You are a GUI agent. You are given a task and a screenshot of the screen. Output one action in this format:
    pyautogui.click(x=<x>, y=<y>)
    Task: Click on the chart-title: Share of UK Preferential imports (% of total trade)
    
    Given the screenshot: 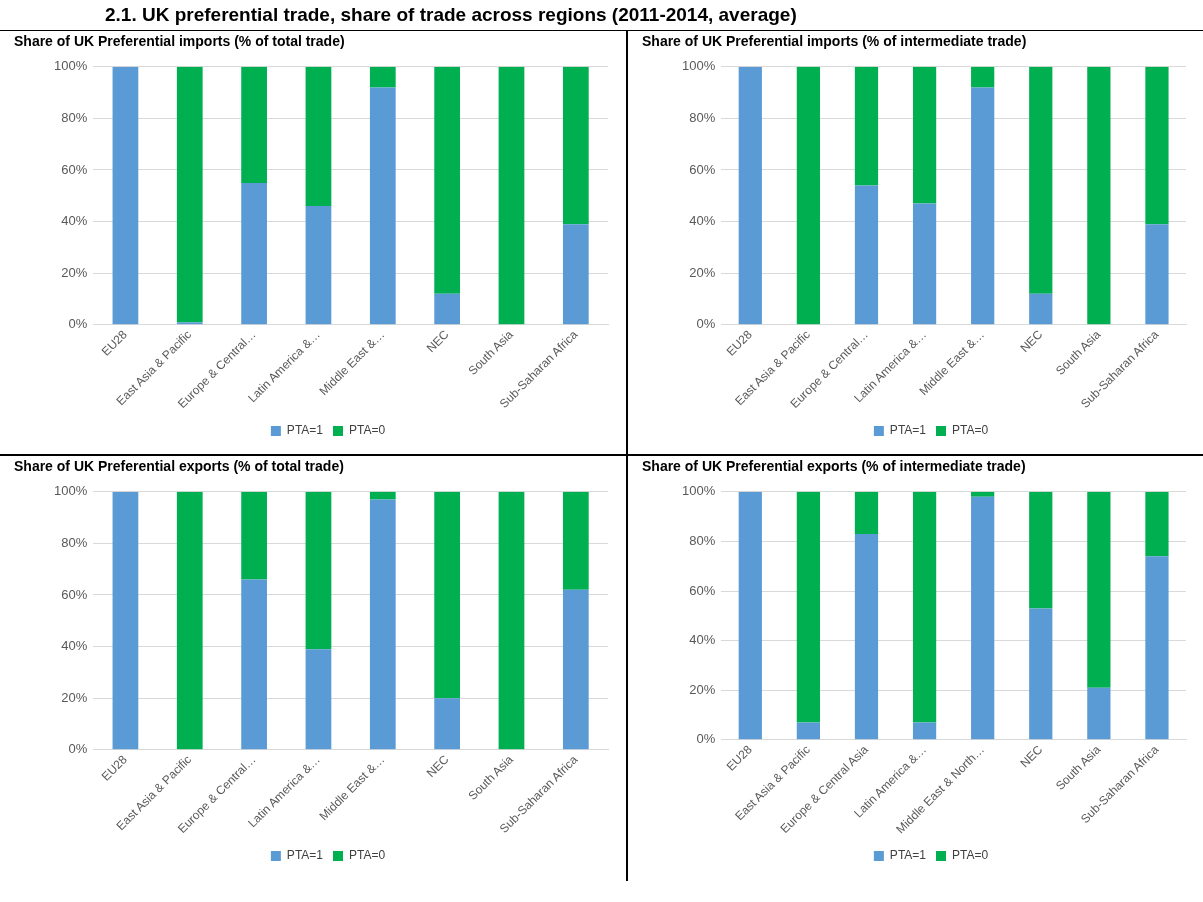 What is the action you would take?
    pyautogui.click(x=179, y=41)
    